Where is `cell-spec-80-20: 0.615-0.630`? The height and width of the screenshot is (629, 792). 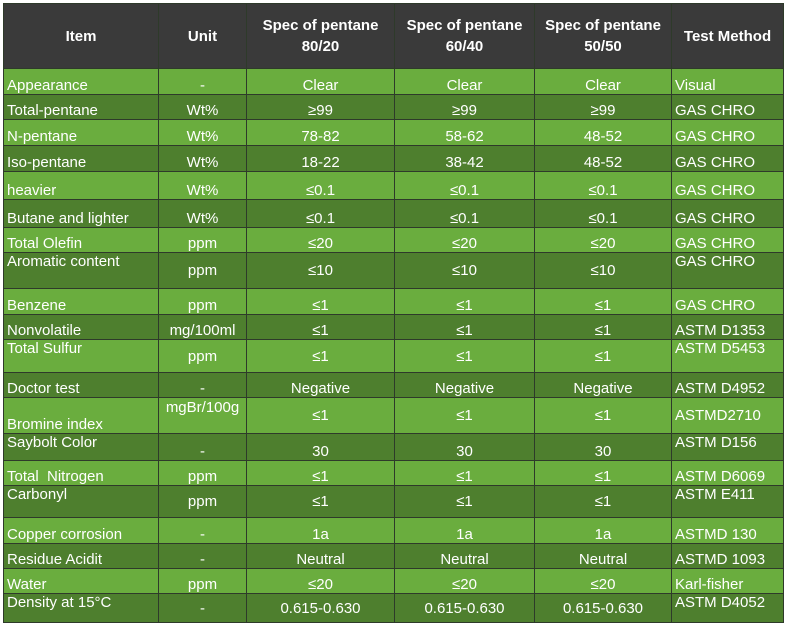
cell-spec-80-20: 0.615-0.630 is located at coordinates (320, 608).